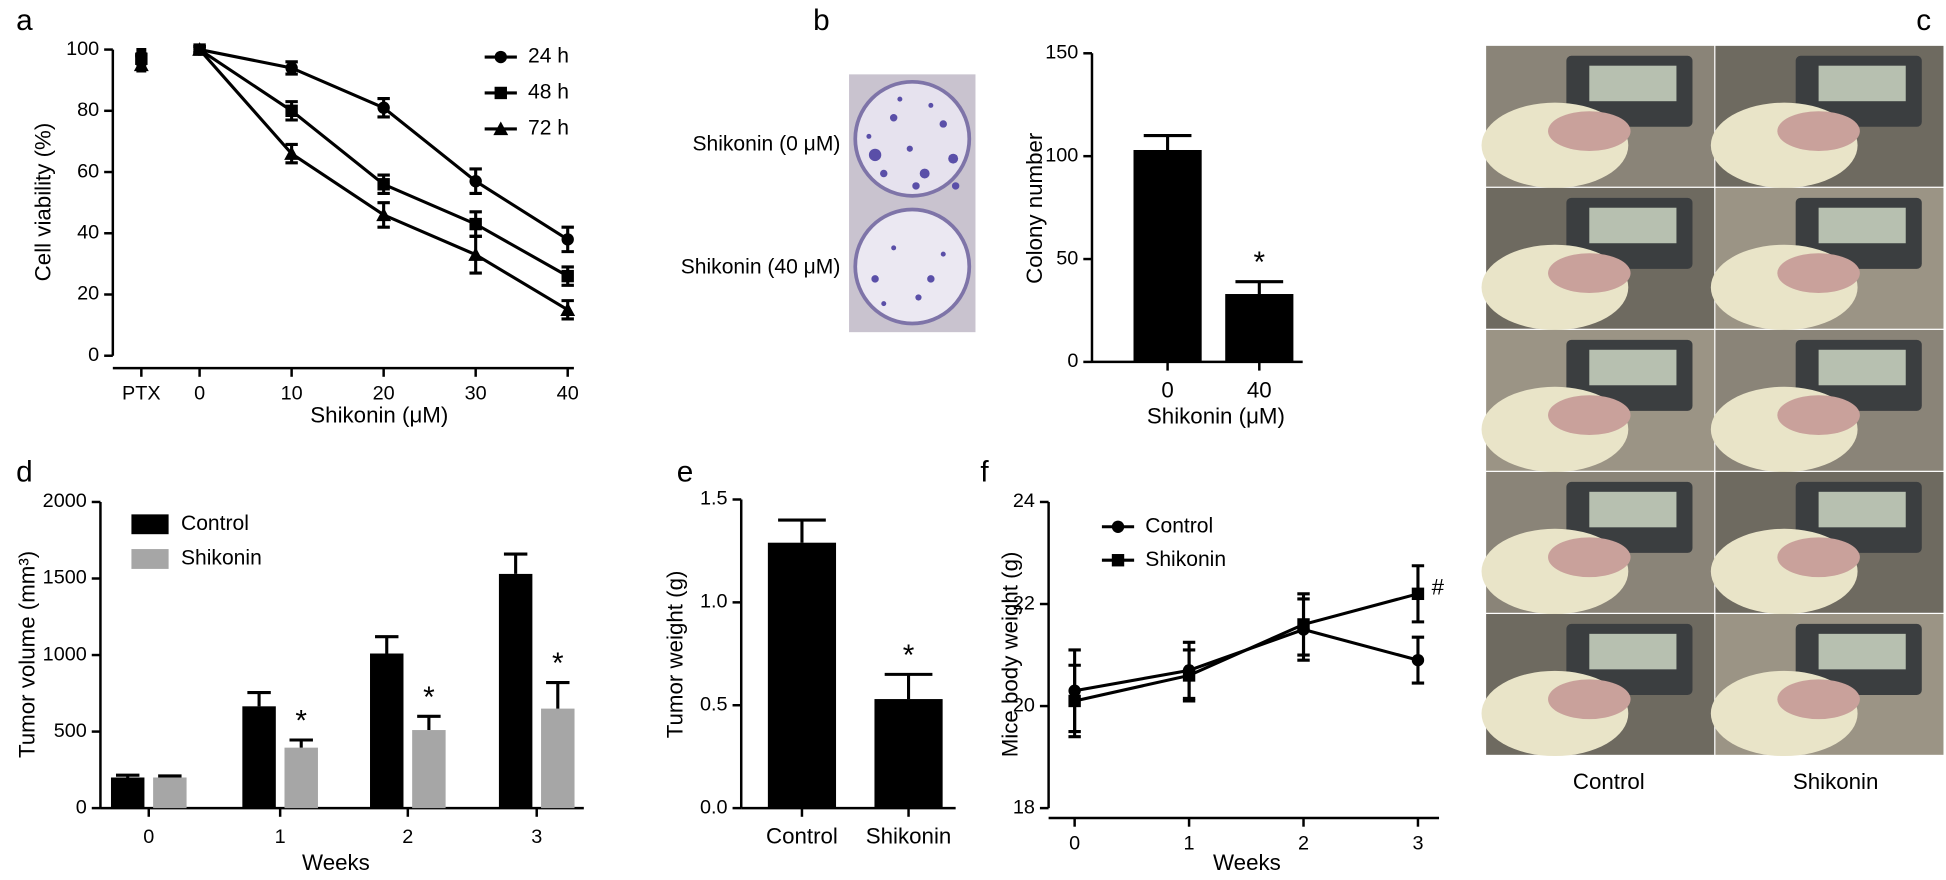 The image size is (1946, 880). What do you see at coordinates (1024, 501) in the screenshot?
I see `y-tick-label: 24` at bounding box center [1024, 501].